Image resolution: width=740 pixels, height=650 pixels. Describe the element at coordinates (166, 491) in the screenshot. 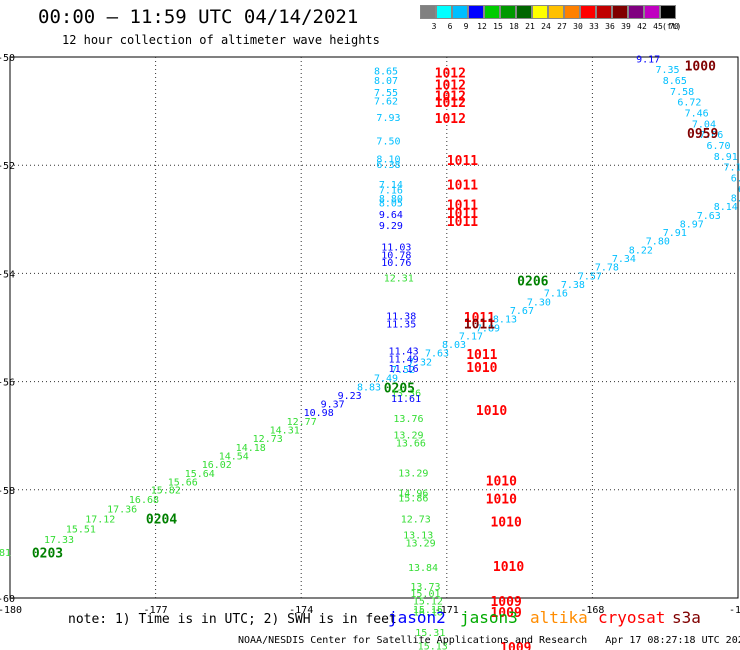

I see `wave-height-label: 15.82` at that location.